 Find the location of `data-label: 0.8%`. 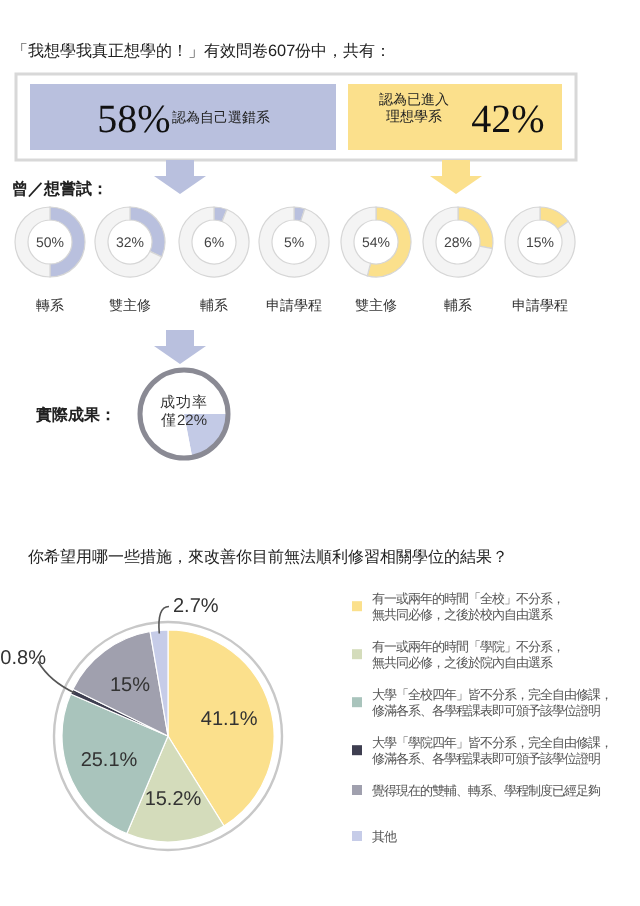

data-label: 0.8% is located at coordinates (23, 657).